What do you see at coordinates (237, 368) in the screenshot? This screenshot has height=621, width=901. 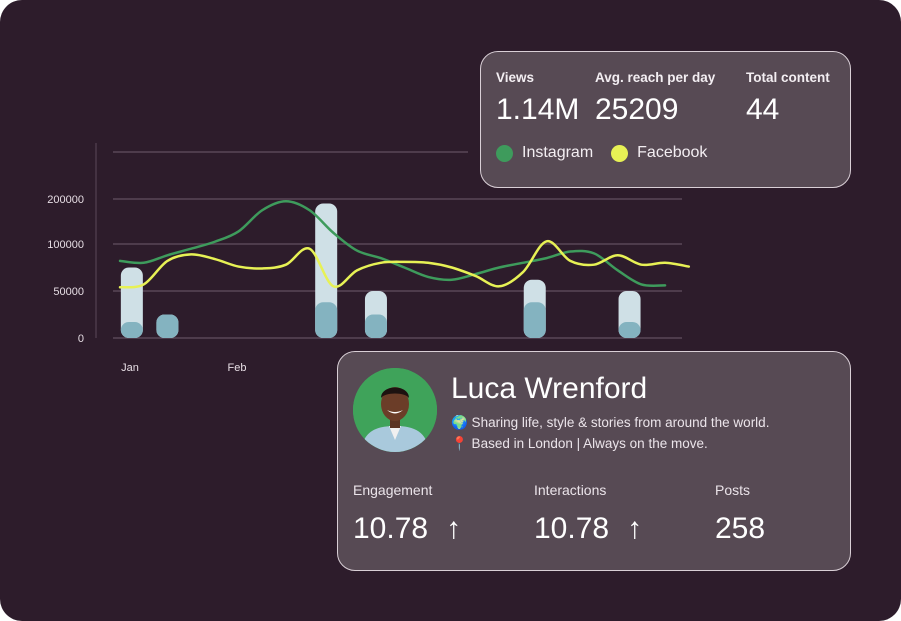 I see `x-tick-label: Feb` at bounding box center [237, 368].